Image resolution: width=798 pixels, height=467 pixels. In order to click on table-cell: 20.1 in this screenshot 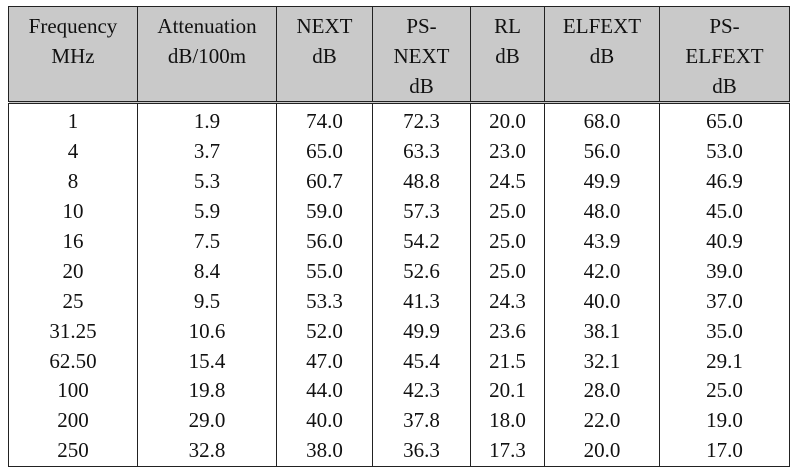, I will do `click(507, 391)`.